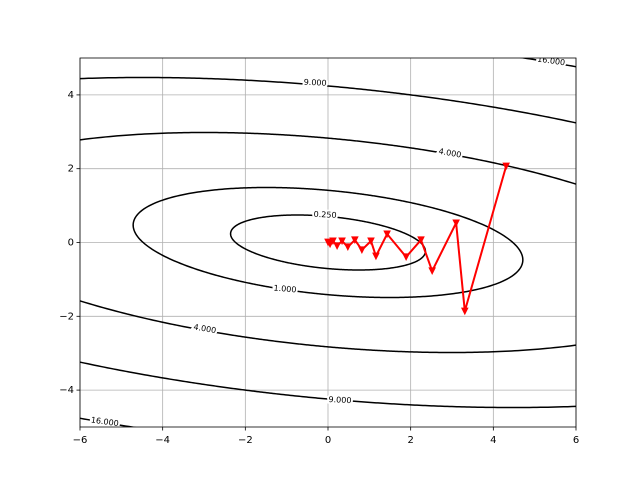 Image resolution: width=640 pixels, height=480 pixels. What do you see at coordinates (410, 440) in the screenshot?
I see `x-tick-label: 2` at bounding box center [410, 440].